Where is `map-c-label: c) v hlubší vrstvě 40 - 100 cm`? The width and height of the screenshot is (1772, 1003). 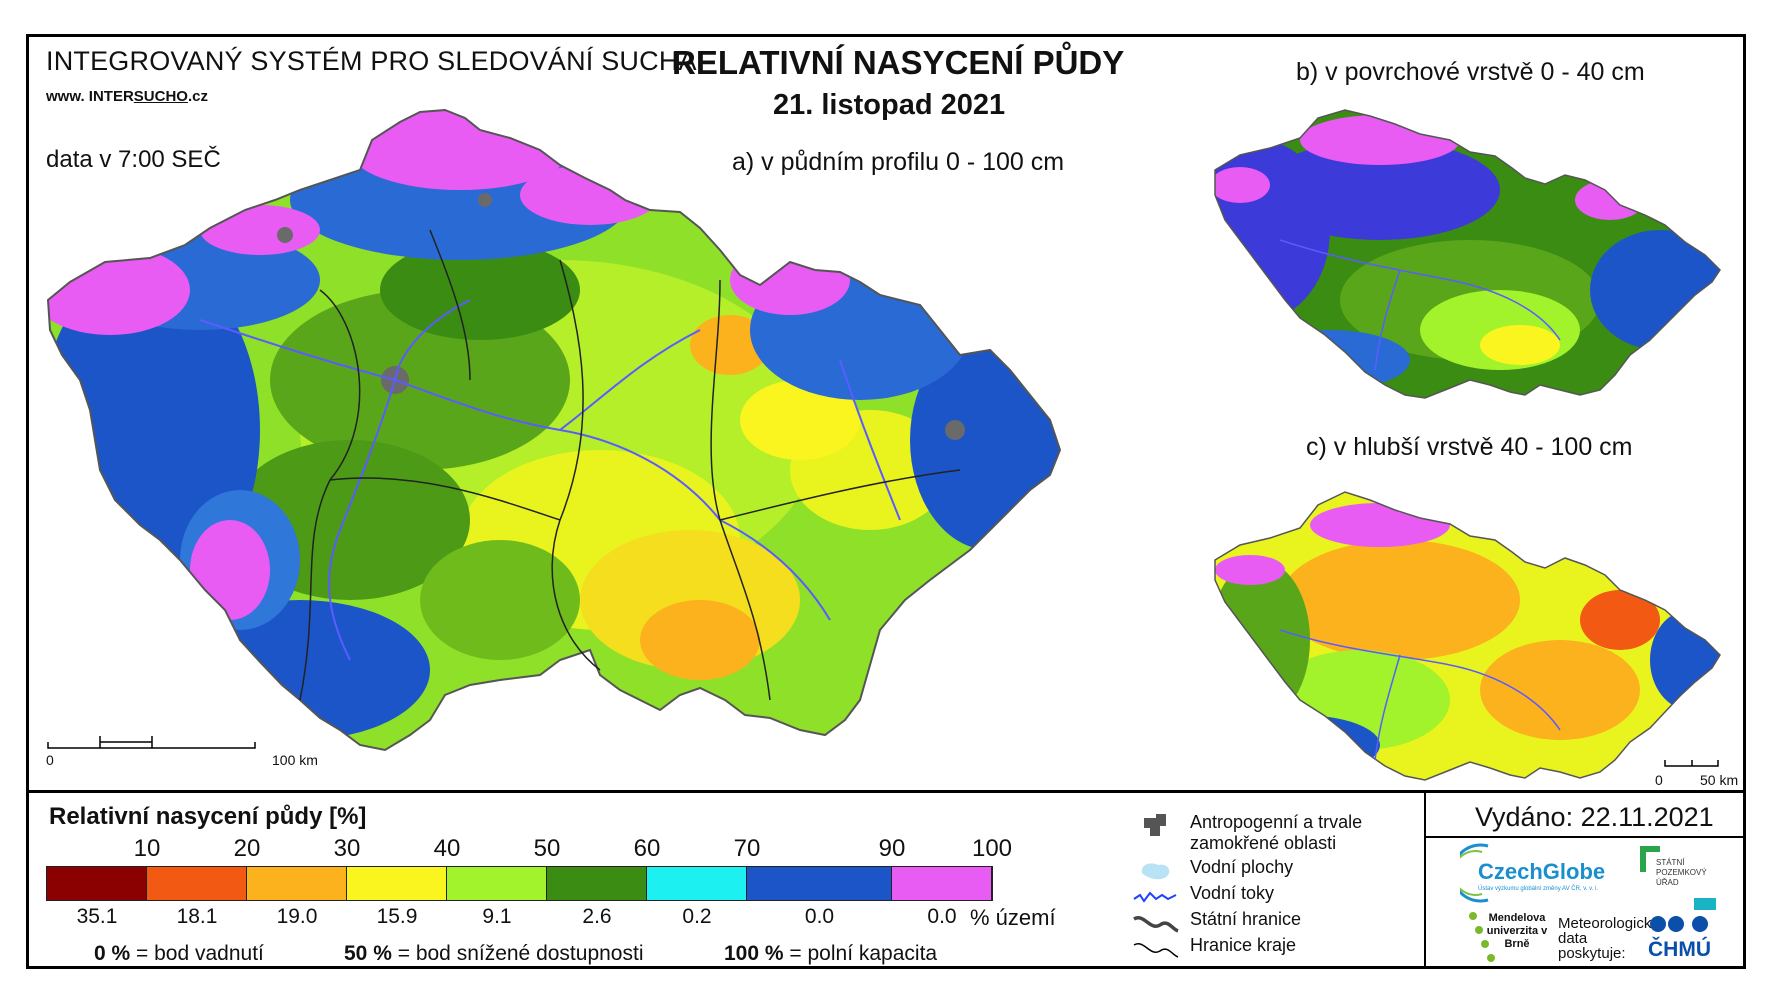
map-c-label: c) v hlubší vrstvě 40 - 100 cm is located at coordinates (1469, 447).